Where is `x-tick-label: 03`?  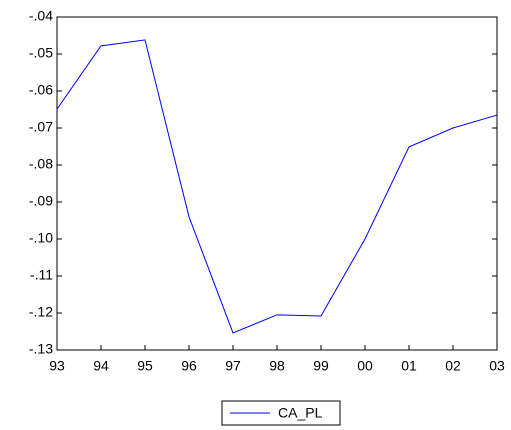 x-tick-label: 03 is located at coordinates (497, 366).